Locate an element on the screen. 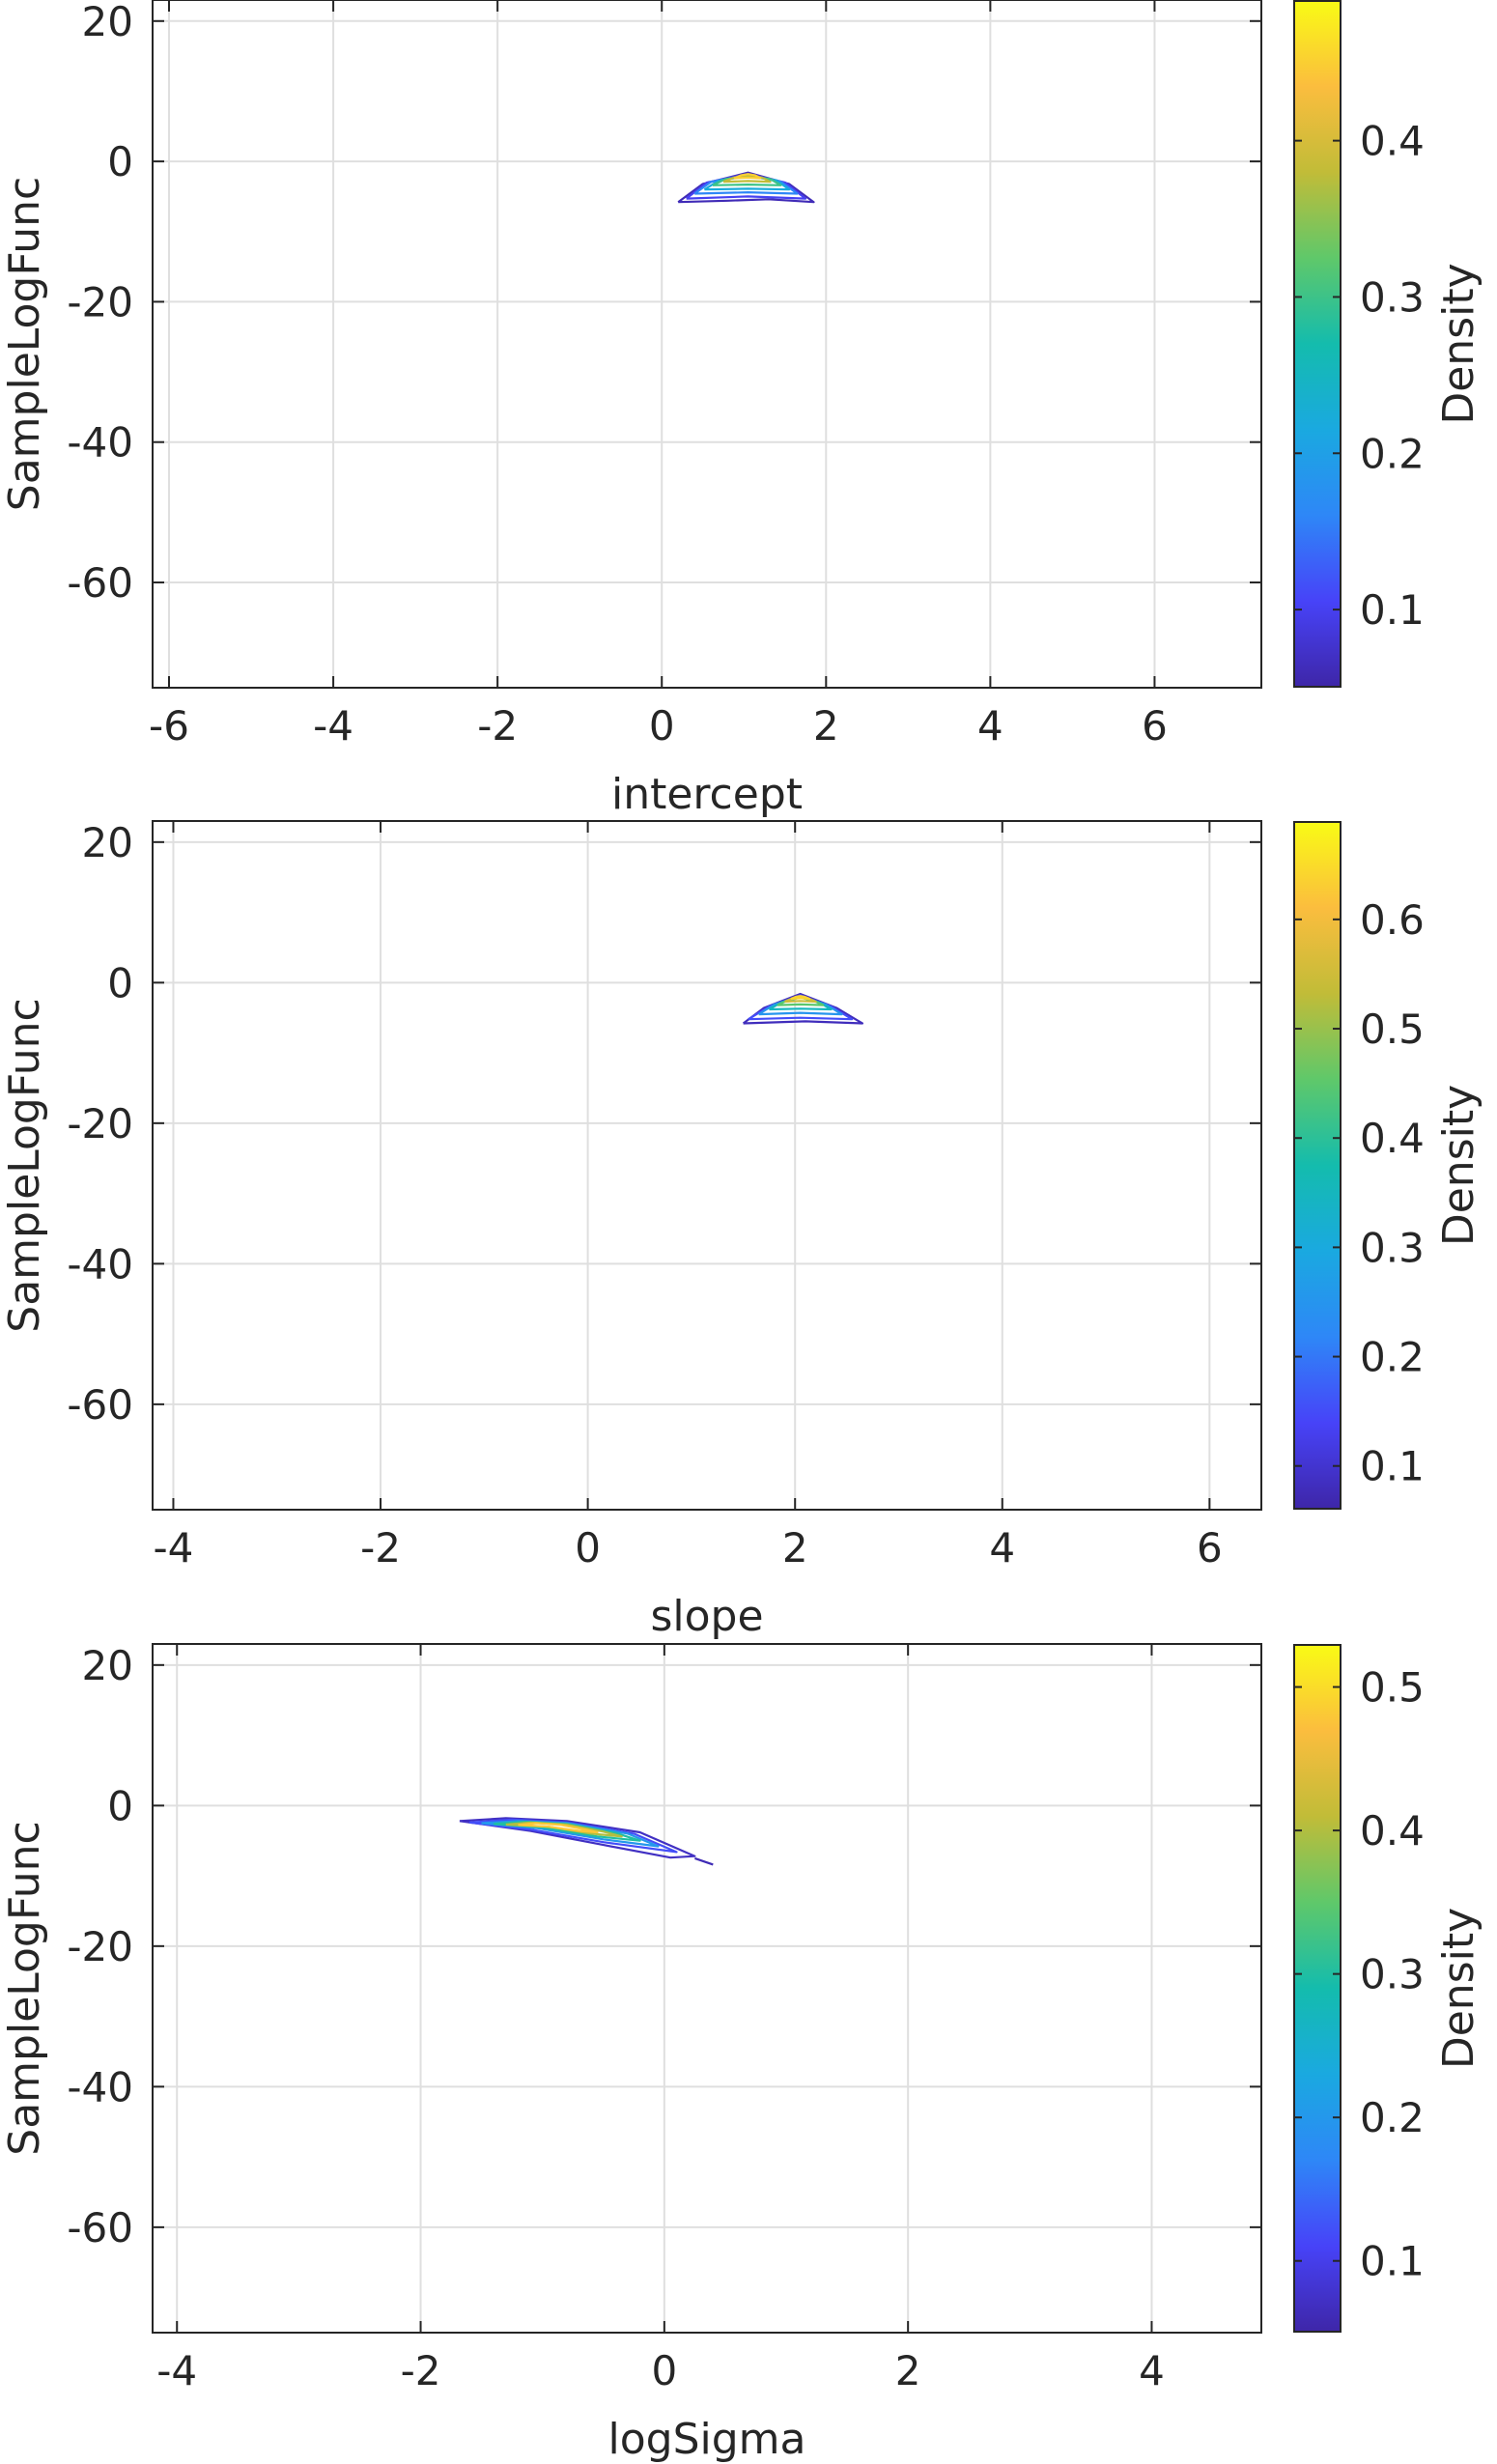 The image size is (1497, 2464). slope-colorbar-tick-label: 0.3 is located at coordinates (1392, 1247).